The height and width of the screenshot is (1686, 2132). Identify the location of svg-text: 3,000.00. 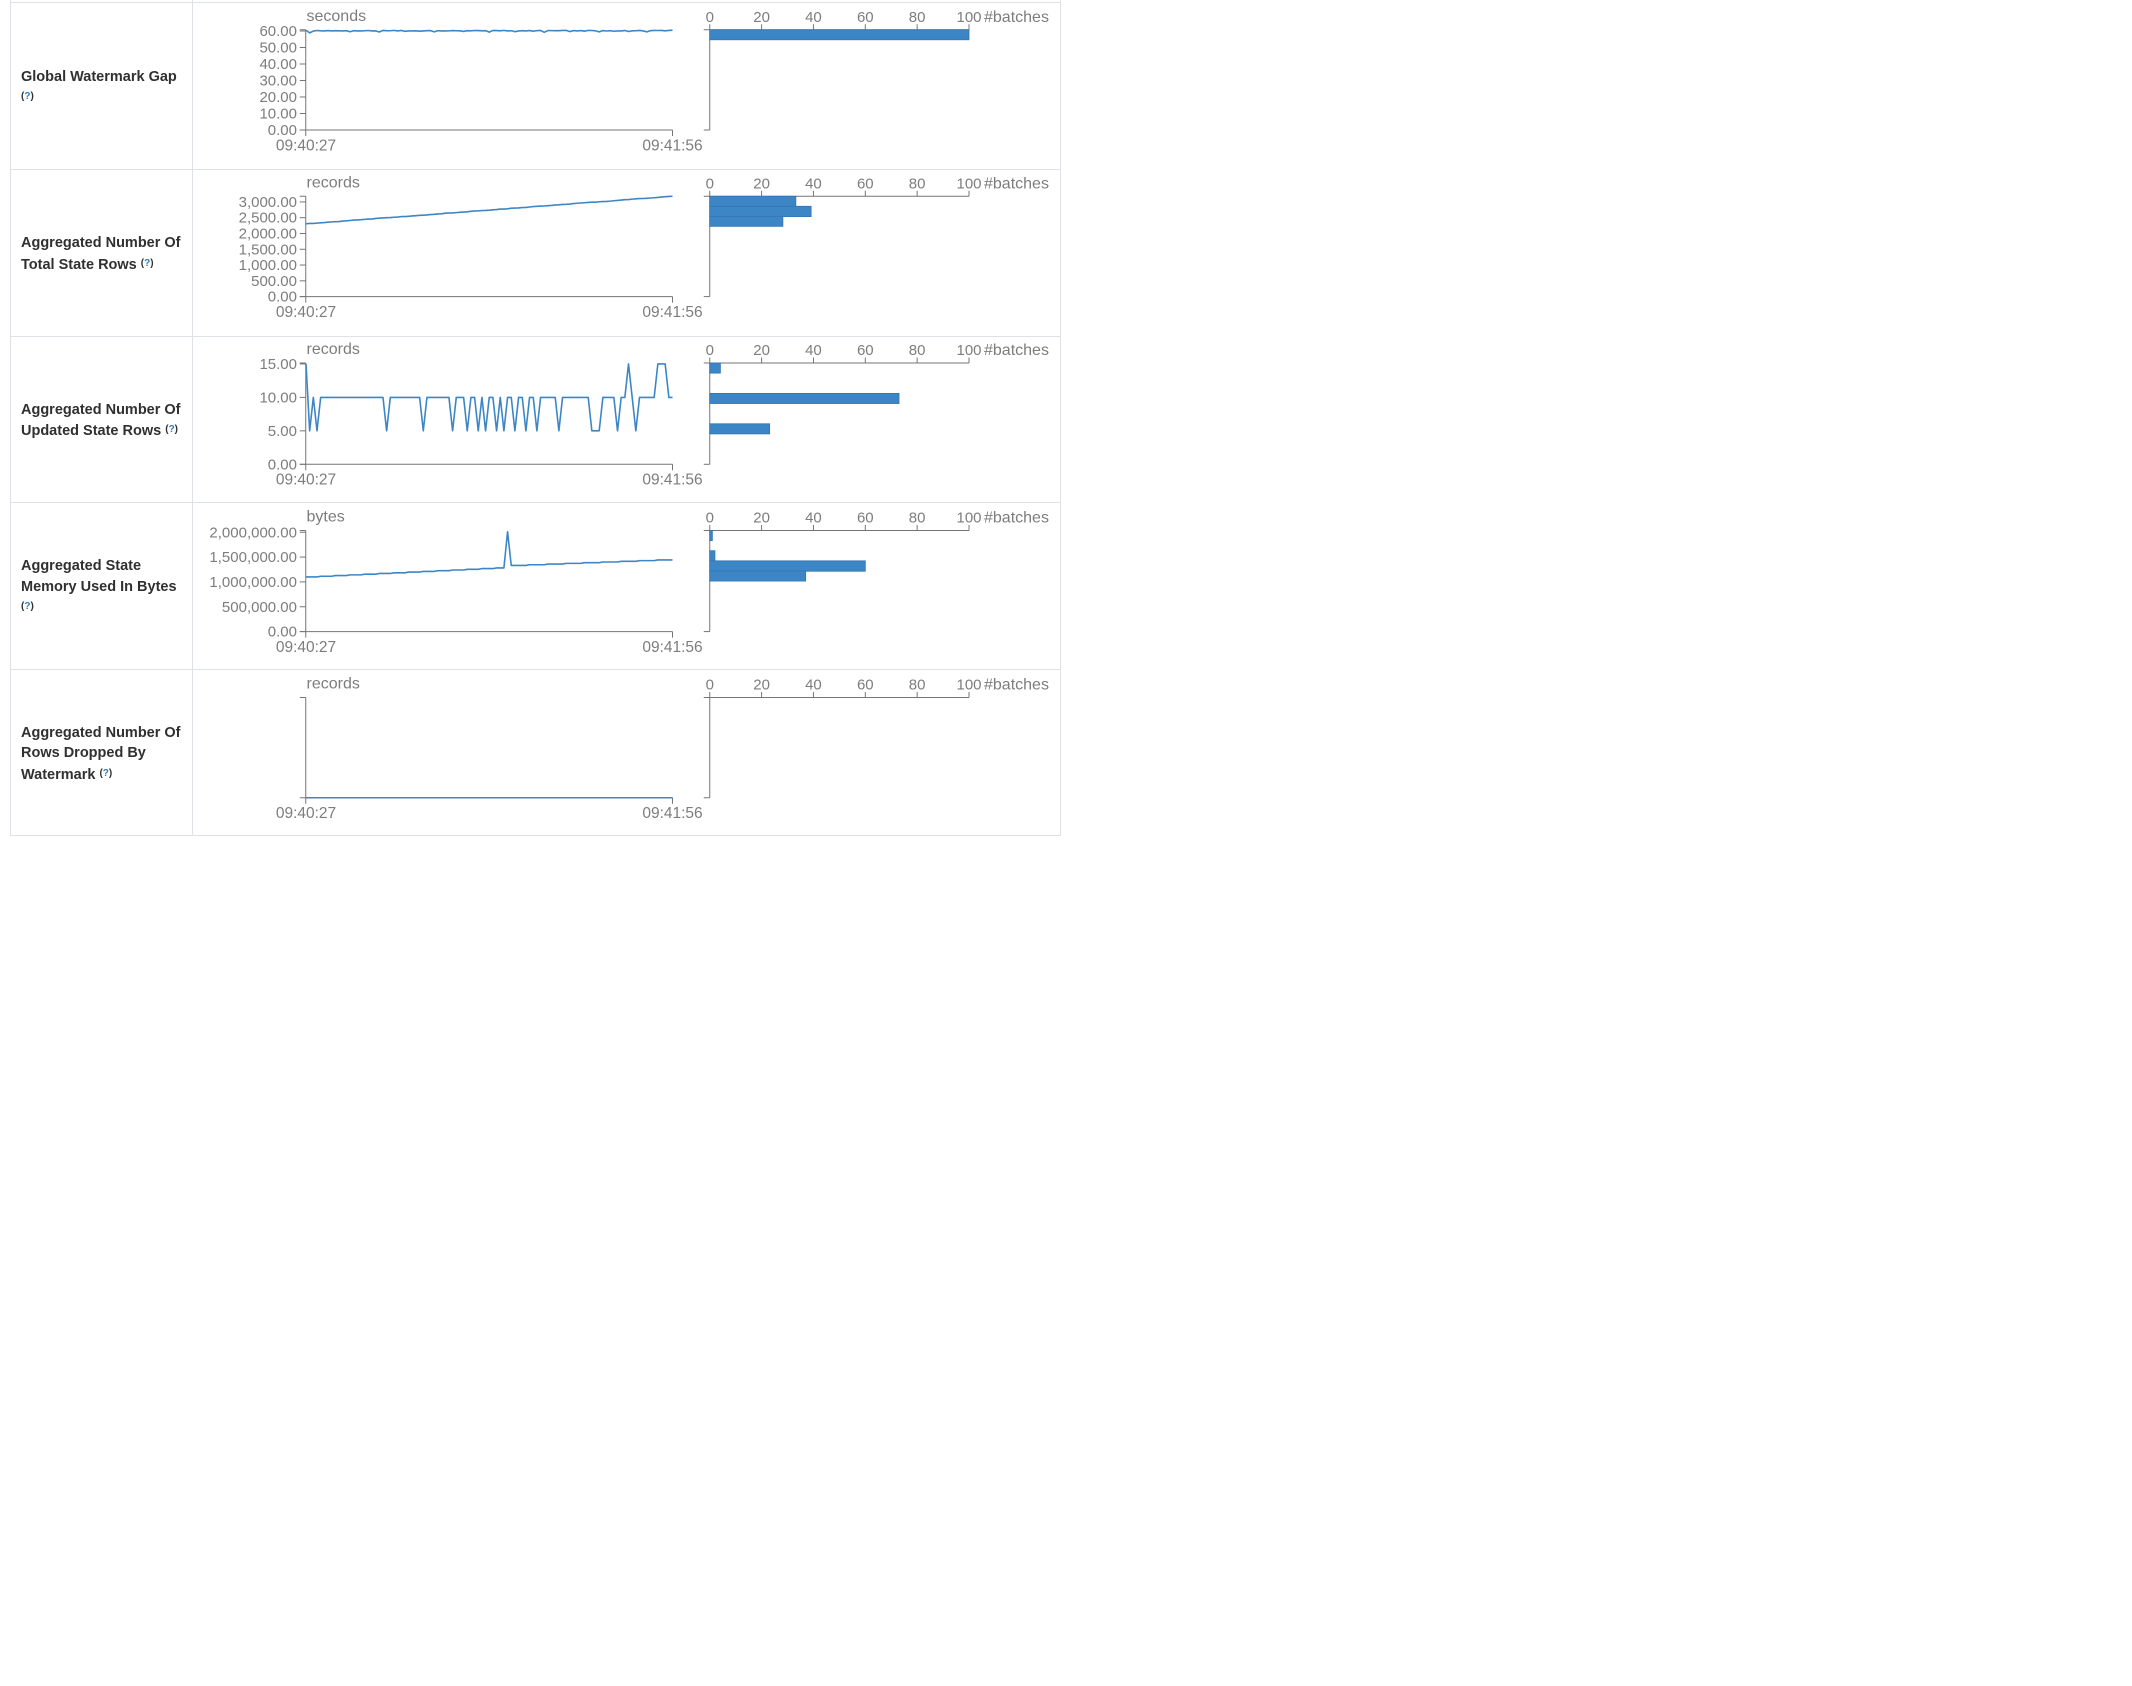
(268, 202).